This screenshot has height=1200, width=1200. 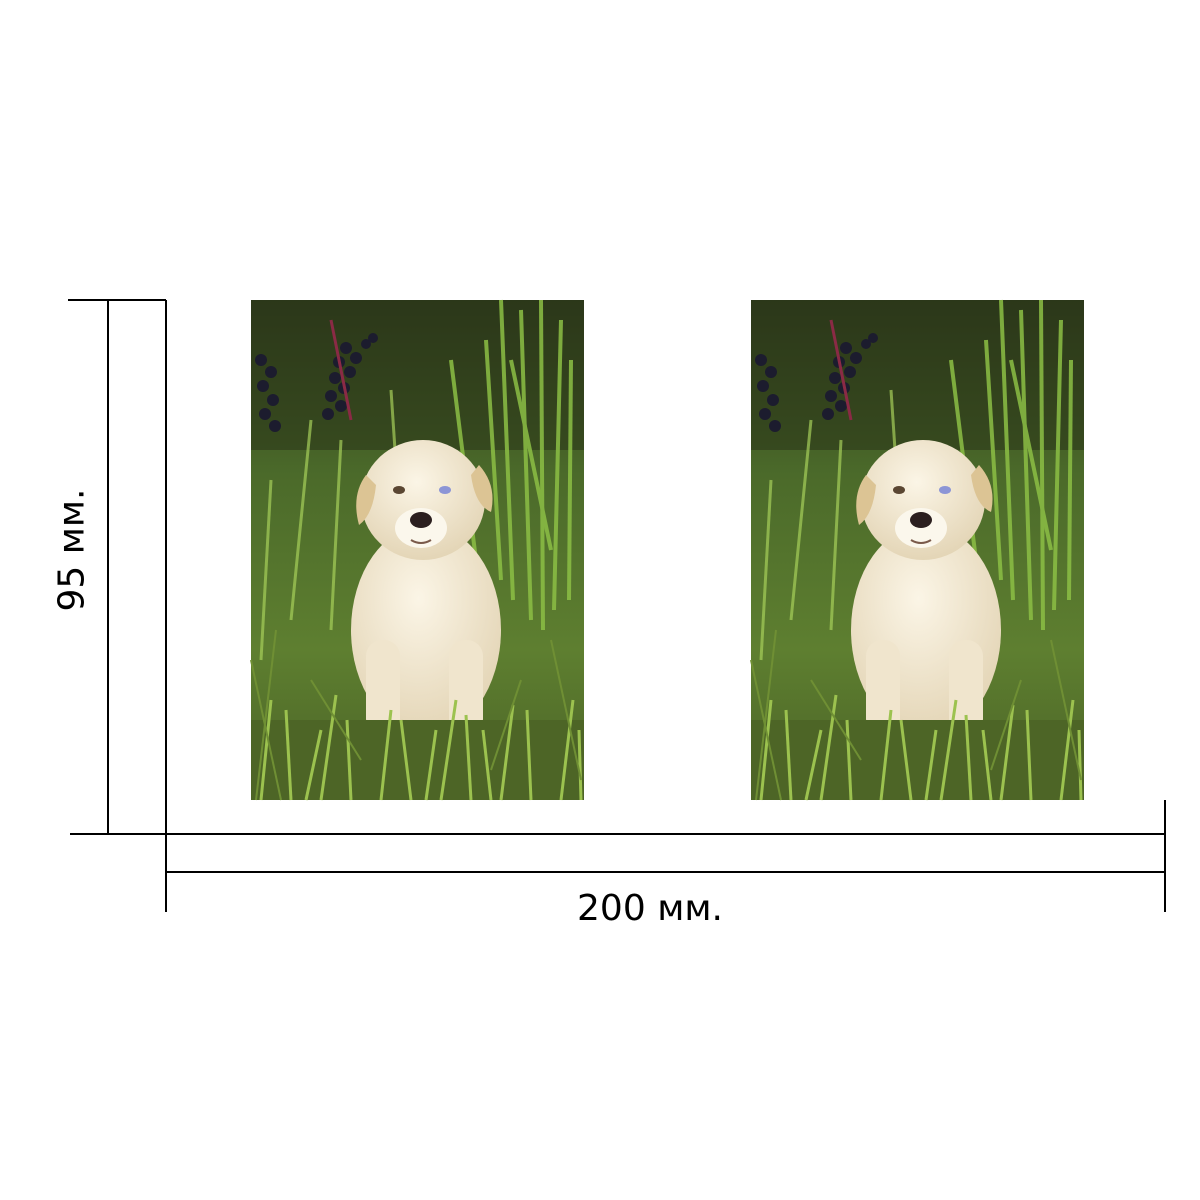 What do you see at coordinates (117, 567) in the screenshot?
I see `height-dimension` at bounding box center [117, 567].